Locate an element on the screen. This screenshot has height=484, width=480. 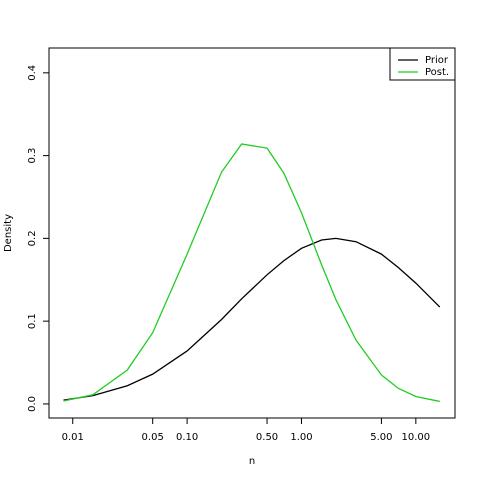
x-tick-label: 10.00 is located at coordinates (416, 437).